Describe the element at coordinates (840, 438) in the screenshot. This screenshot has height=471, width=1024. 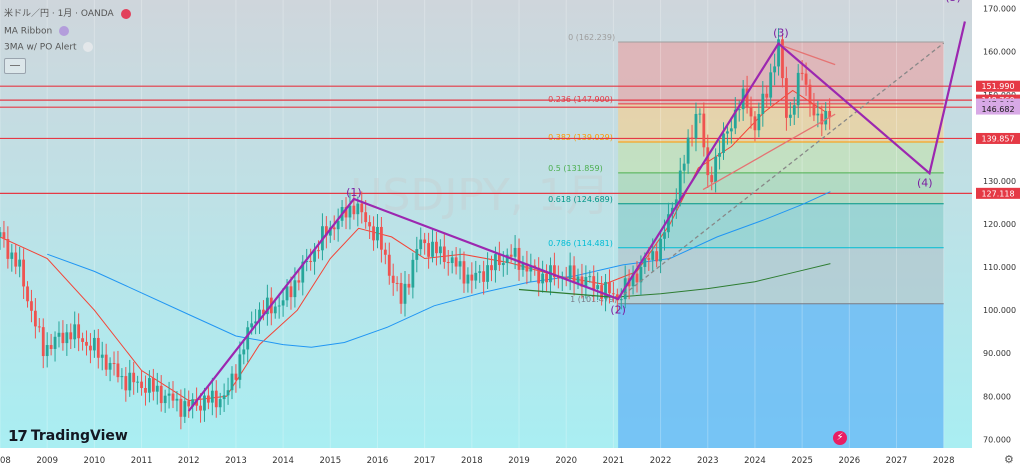
I see `flash-icon: ⚡` at that location.